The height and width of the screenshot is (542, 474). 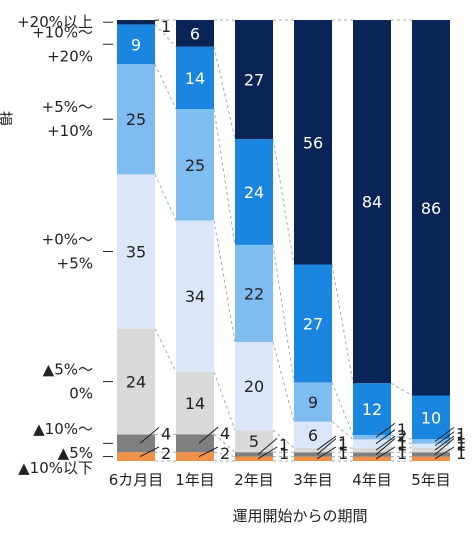 What do you see at coordinates (313, 480) in the screenshot?
I see `x-tick-label: 3年目` at bounding box center [313, 480].